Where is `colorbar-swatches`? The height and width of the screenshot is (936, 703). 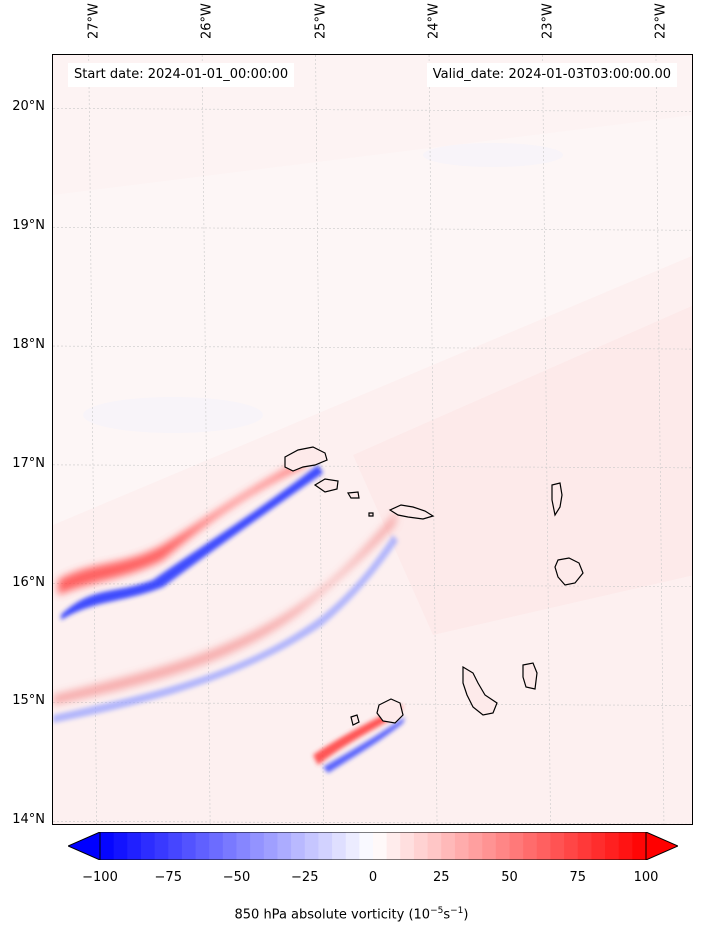
colorbar-swatches is located at coordinates (373, 846).